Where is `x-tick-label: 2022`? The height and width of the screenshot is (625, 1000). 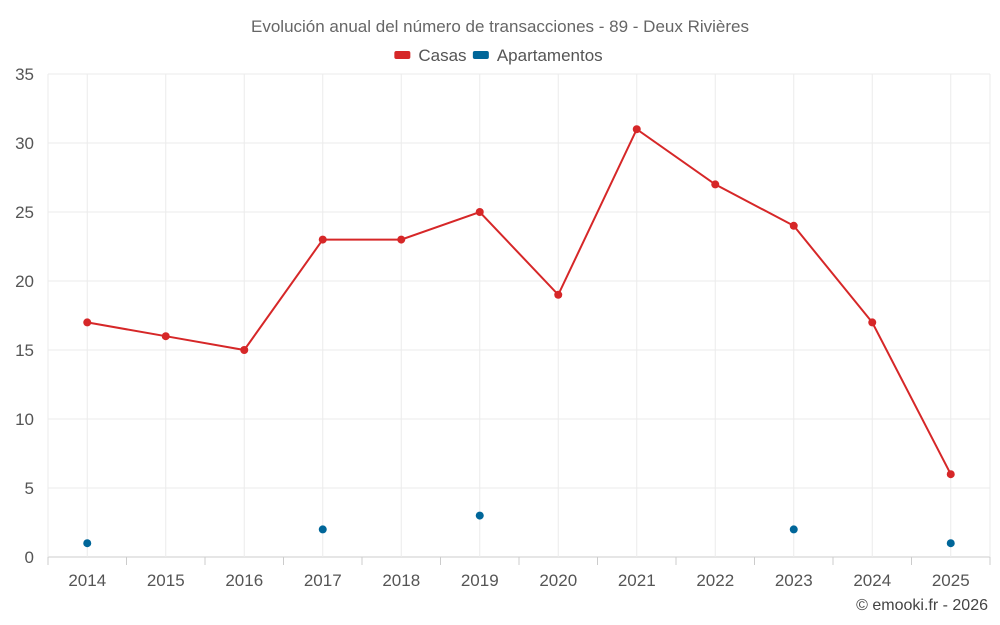
x-tick-label: 2022 is located at coordinates (715, 580).